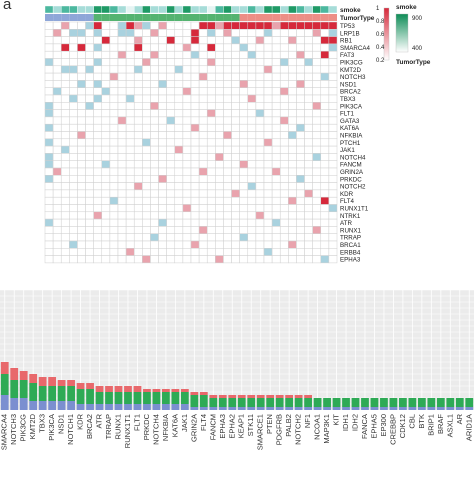 The width and height of the screenshot is (474, 479). What do you see at coordinates (386, 34) in the screenshot?
I see `mutation-colorbar` at bounding box center [386, 34].